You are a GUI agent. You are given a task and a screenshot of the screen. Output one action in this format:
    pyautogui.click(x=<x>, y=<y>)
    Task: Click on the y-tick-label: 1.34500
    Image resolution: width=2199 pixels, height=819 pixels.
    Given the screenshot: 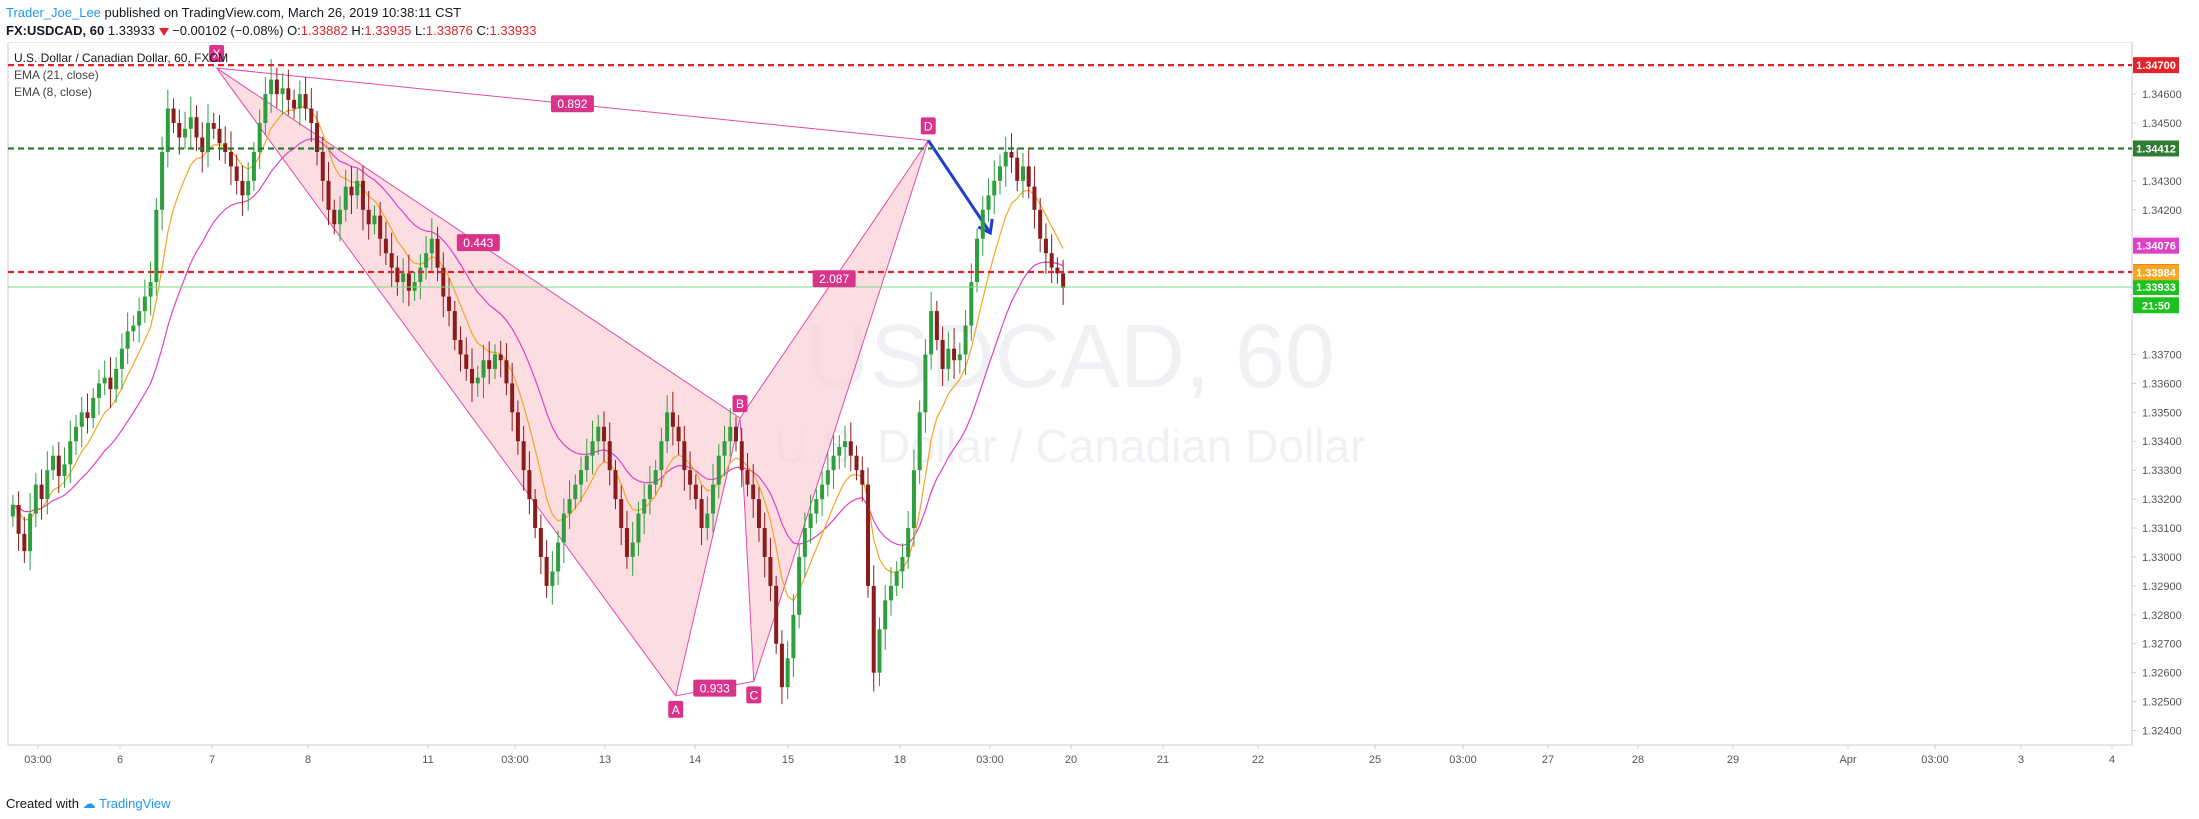 What is the action you would take?
    pyautogui.click(x=2162, y=124)
    